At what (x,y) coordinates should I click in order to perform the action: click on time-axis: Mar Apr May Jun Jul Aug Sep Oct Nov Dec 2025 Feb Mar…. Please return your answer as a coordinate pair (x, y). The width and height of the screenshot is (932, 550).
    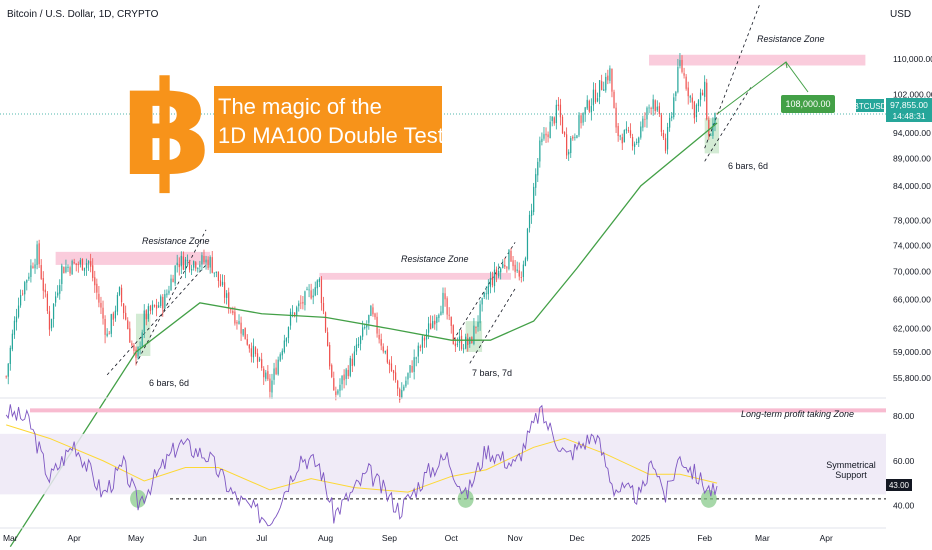
    Looking at the image, I should click on (443, 535).